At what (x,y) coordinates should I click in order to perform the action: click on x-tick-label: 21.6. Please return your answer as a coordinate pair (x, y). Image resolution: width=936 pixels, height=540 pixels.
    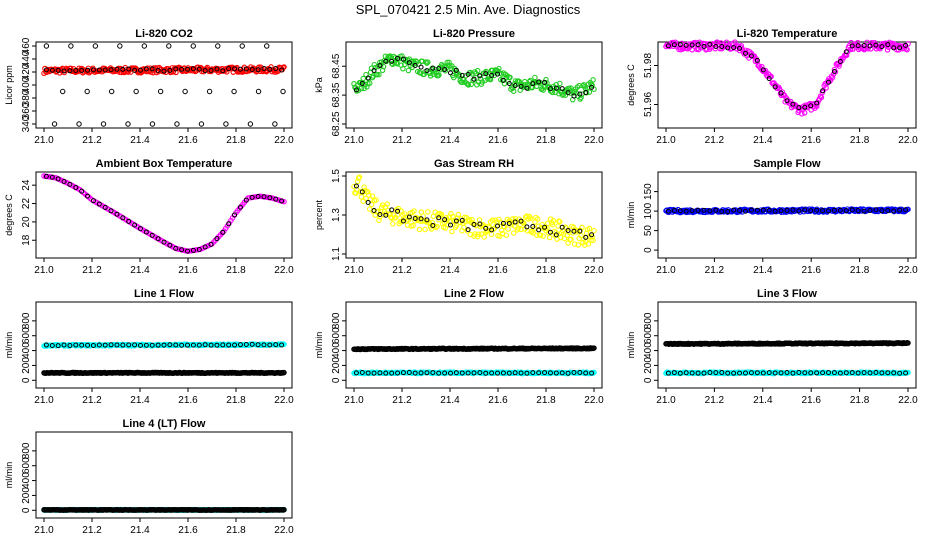
    Looking at the image, I should click on (188, 140).